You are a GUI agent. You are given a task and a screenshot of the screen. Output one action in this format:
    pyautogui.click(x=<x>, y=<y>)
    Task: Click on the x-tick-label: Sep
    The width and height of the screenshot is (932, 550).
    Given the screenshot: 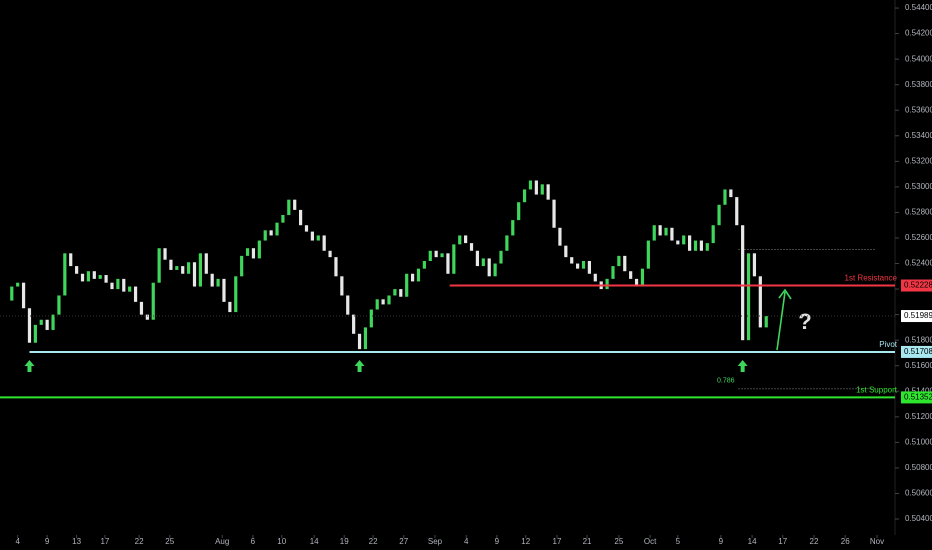 What is the action you would take?
    pyautogui.click(x=435, y=541)
    